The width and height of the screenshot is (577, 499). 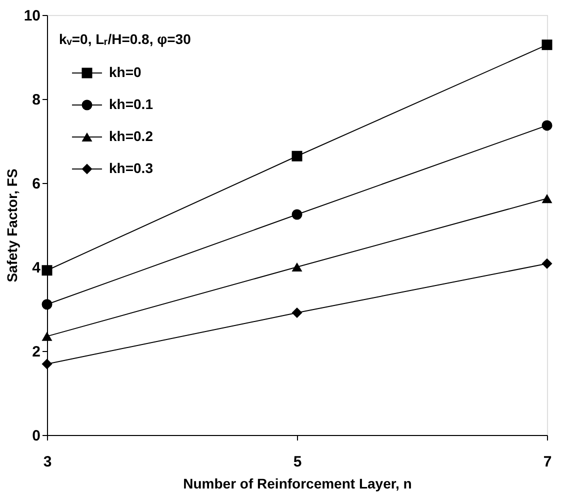 I want to click on x-tick-label: 3, so click(x=47, y=462).